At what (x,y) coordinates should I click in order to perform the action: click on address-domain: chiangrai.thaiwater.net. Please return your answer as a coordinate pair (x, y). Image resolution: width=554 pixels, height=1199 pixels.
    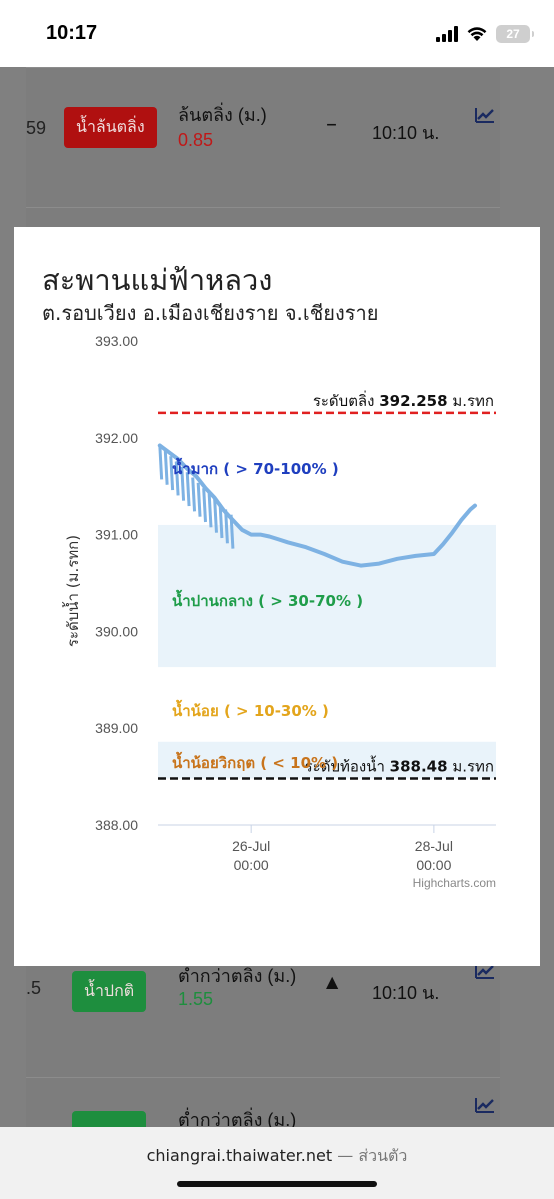
    Looking at the image, I should click on (239, 1155).